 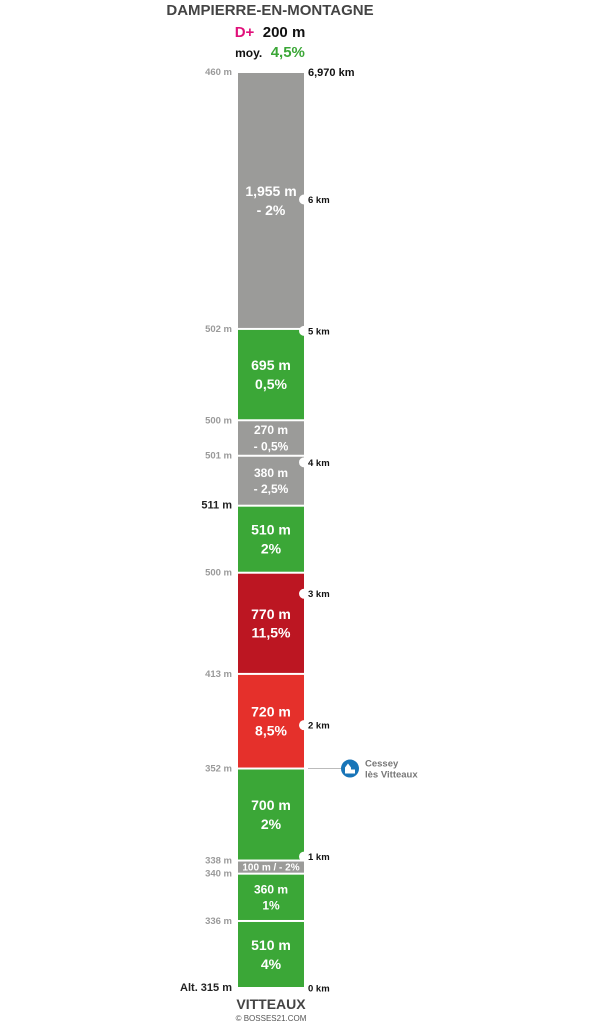 What do you see at coordinates (271, 731) in the screenshot?
I see `segment-gradient-label: 8,5%` at bounding box center [271, 731].